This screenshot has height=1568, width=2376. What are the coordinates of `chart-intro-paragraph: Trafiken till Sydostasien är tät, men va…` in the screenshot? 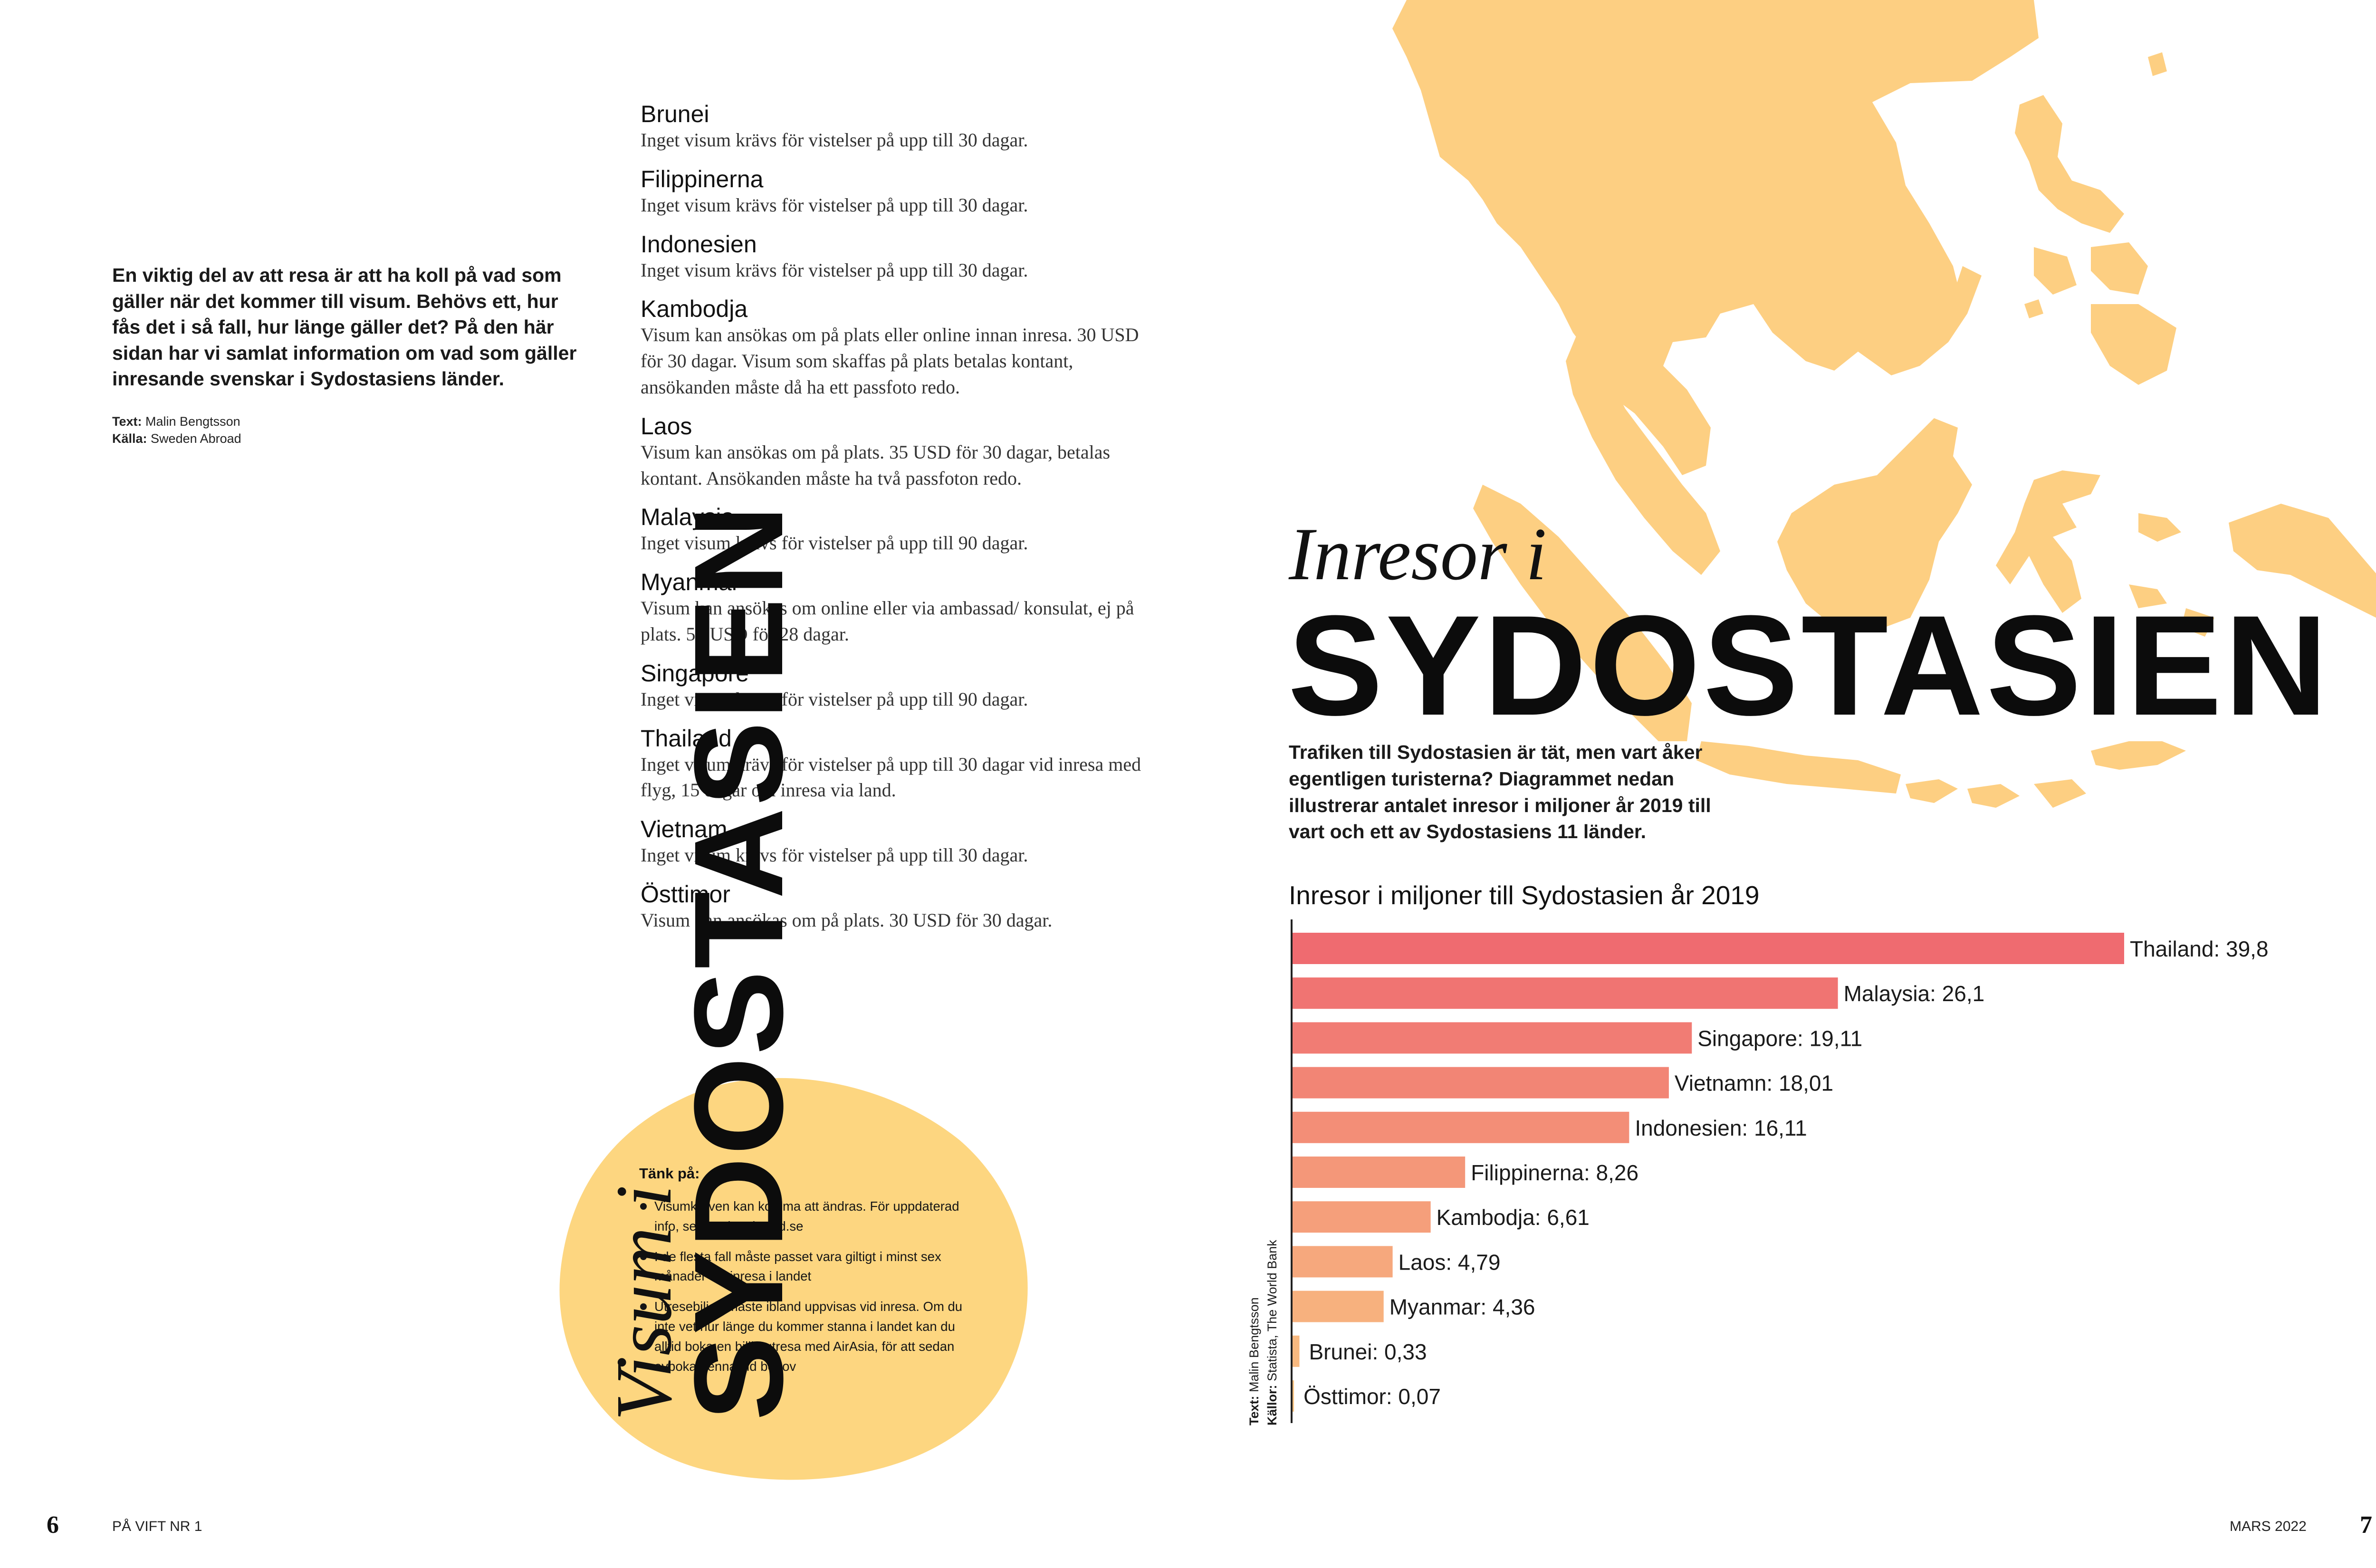 It's located at (1500, 792).